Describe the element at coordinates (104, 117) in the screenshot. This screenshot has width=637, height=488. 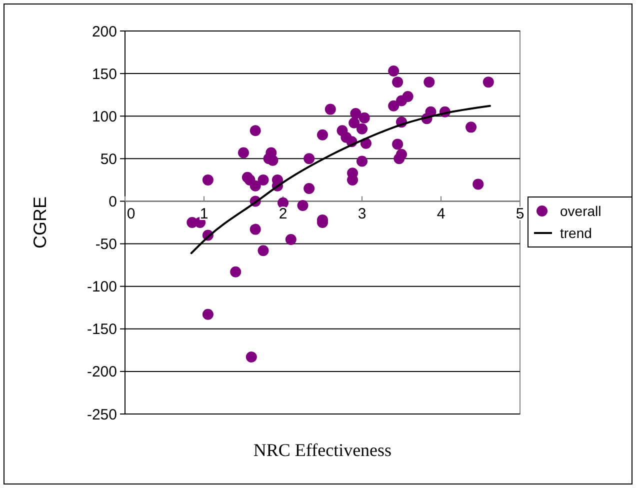
I see `y-tick-label: 100` at that location.